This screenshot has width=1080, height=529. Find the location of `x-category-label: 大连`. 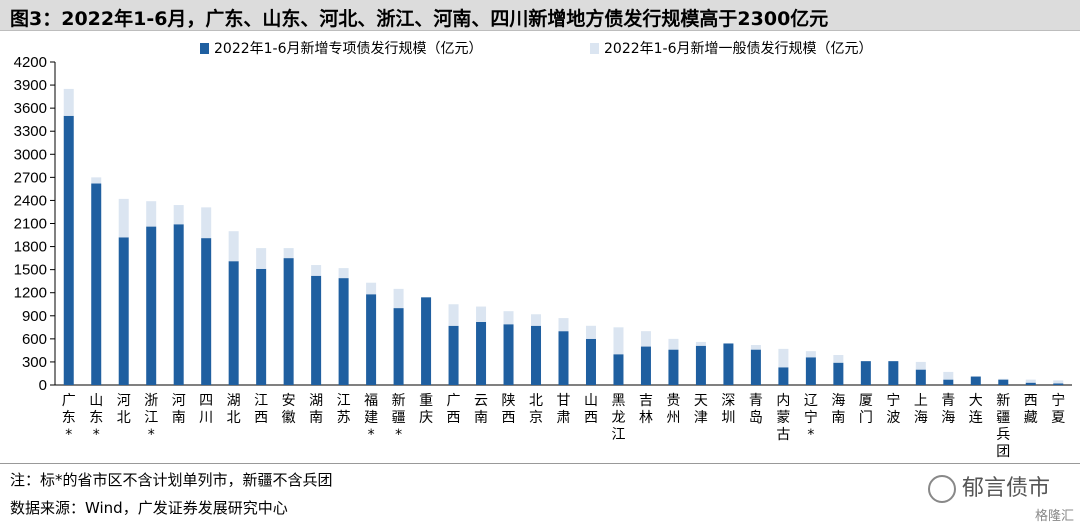

x-category-label: 大连 is located at coordinates (976, 409).